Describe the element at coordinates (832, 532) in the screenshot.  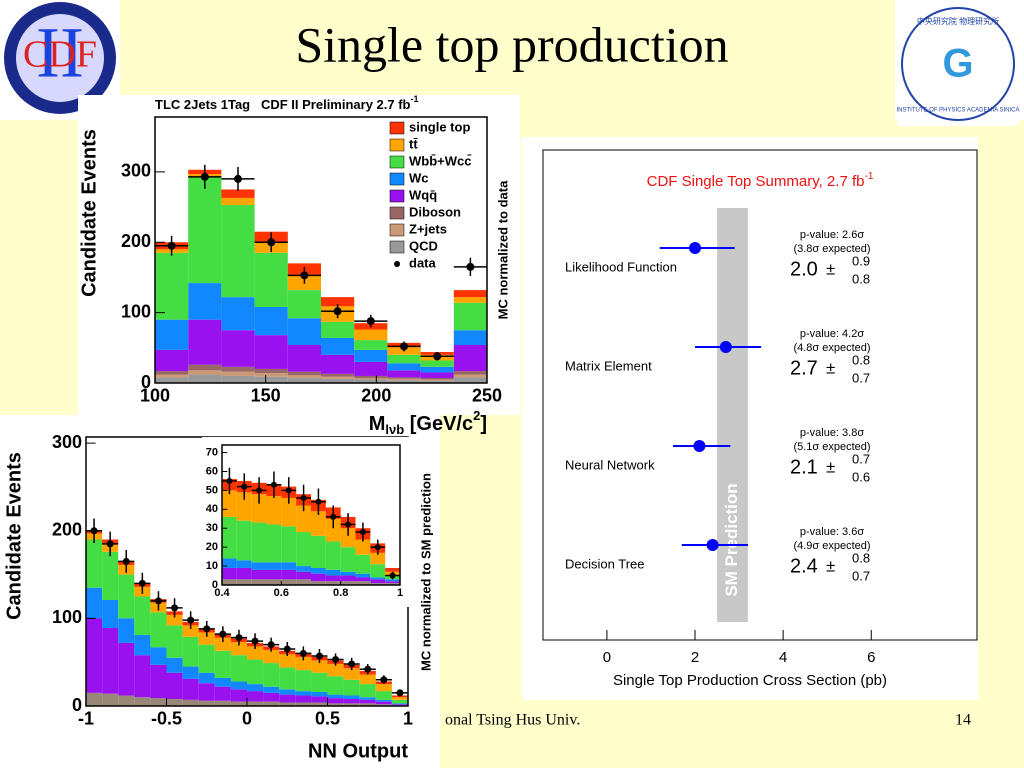
I see `pvalue-label: p-value: 3.6σ` at that location.